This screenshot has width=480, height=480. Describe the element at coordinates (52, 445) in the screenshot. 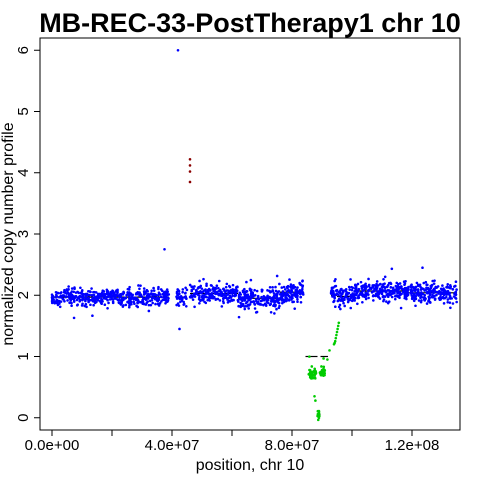

I see `x-tick-label: 0.0e+00` at that location.